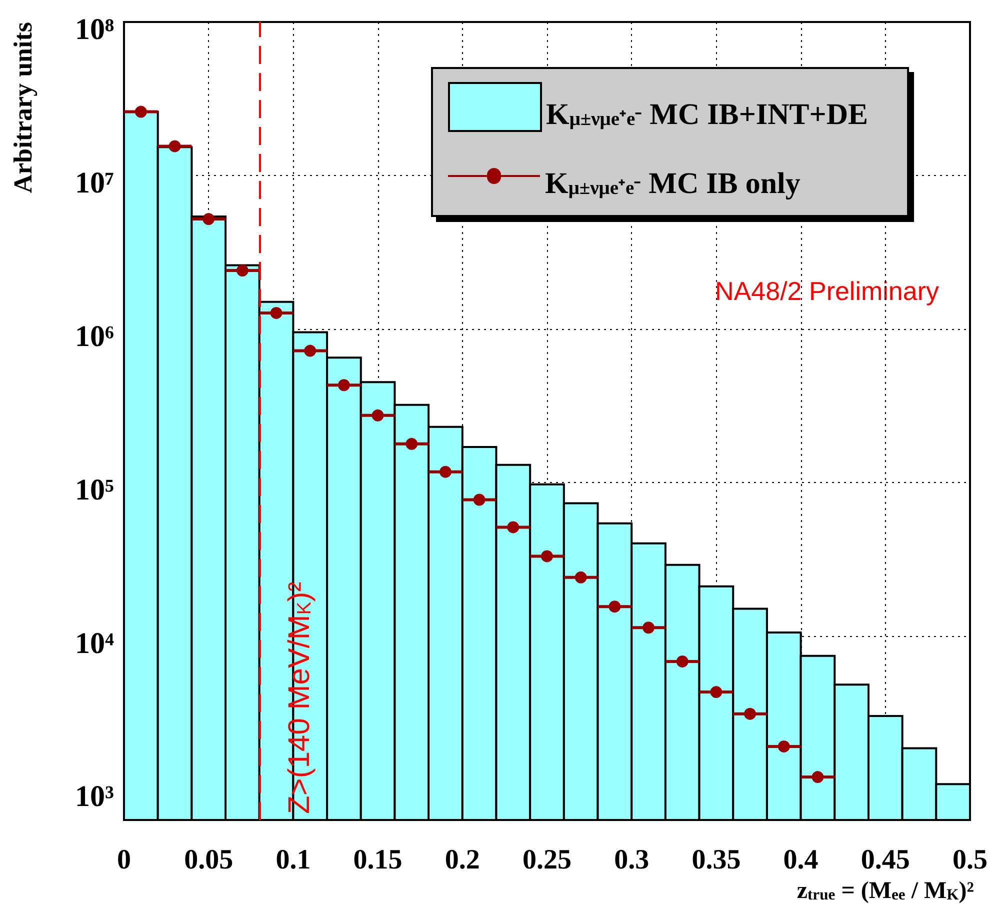 This screenshot has width=994, height=907. Describe the element at coordinates (547, 860) in the screenshot. I see `x-tick-label: 0.25` at that location.